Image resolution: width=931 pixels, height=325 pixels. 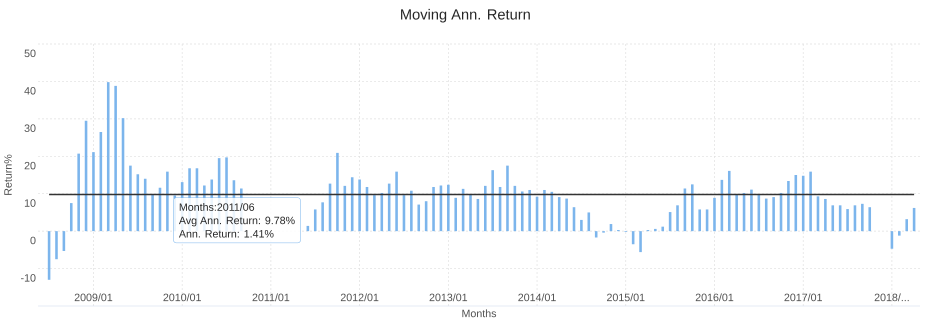 I want to click on y-tick-label: 10, so click(x=30, y=203).